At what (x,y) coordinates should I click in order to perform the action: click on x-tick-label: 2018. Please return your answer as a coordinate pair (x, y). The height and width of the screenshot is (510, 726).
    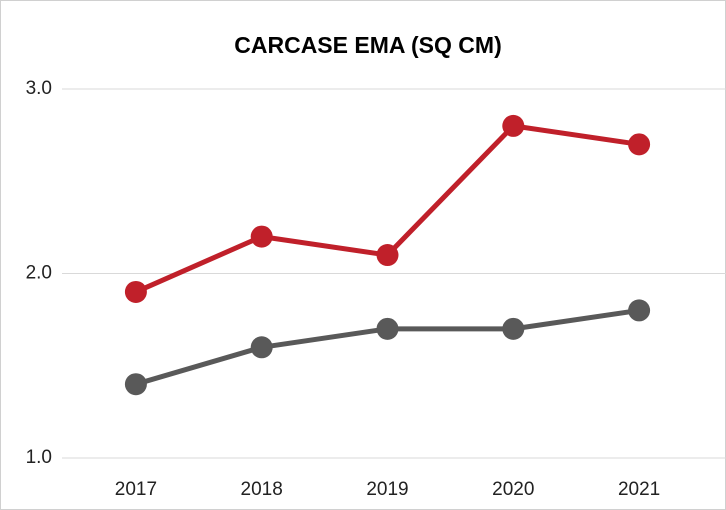
    Looking at the image, I should click on (262, 489).